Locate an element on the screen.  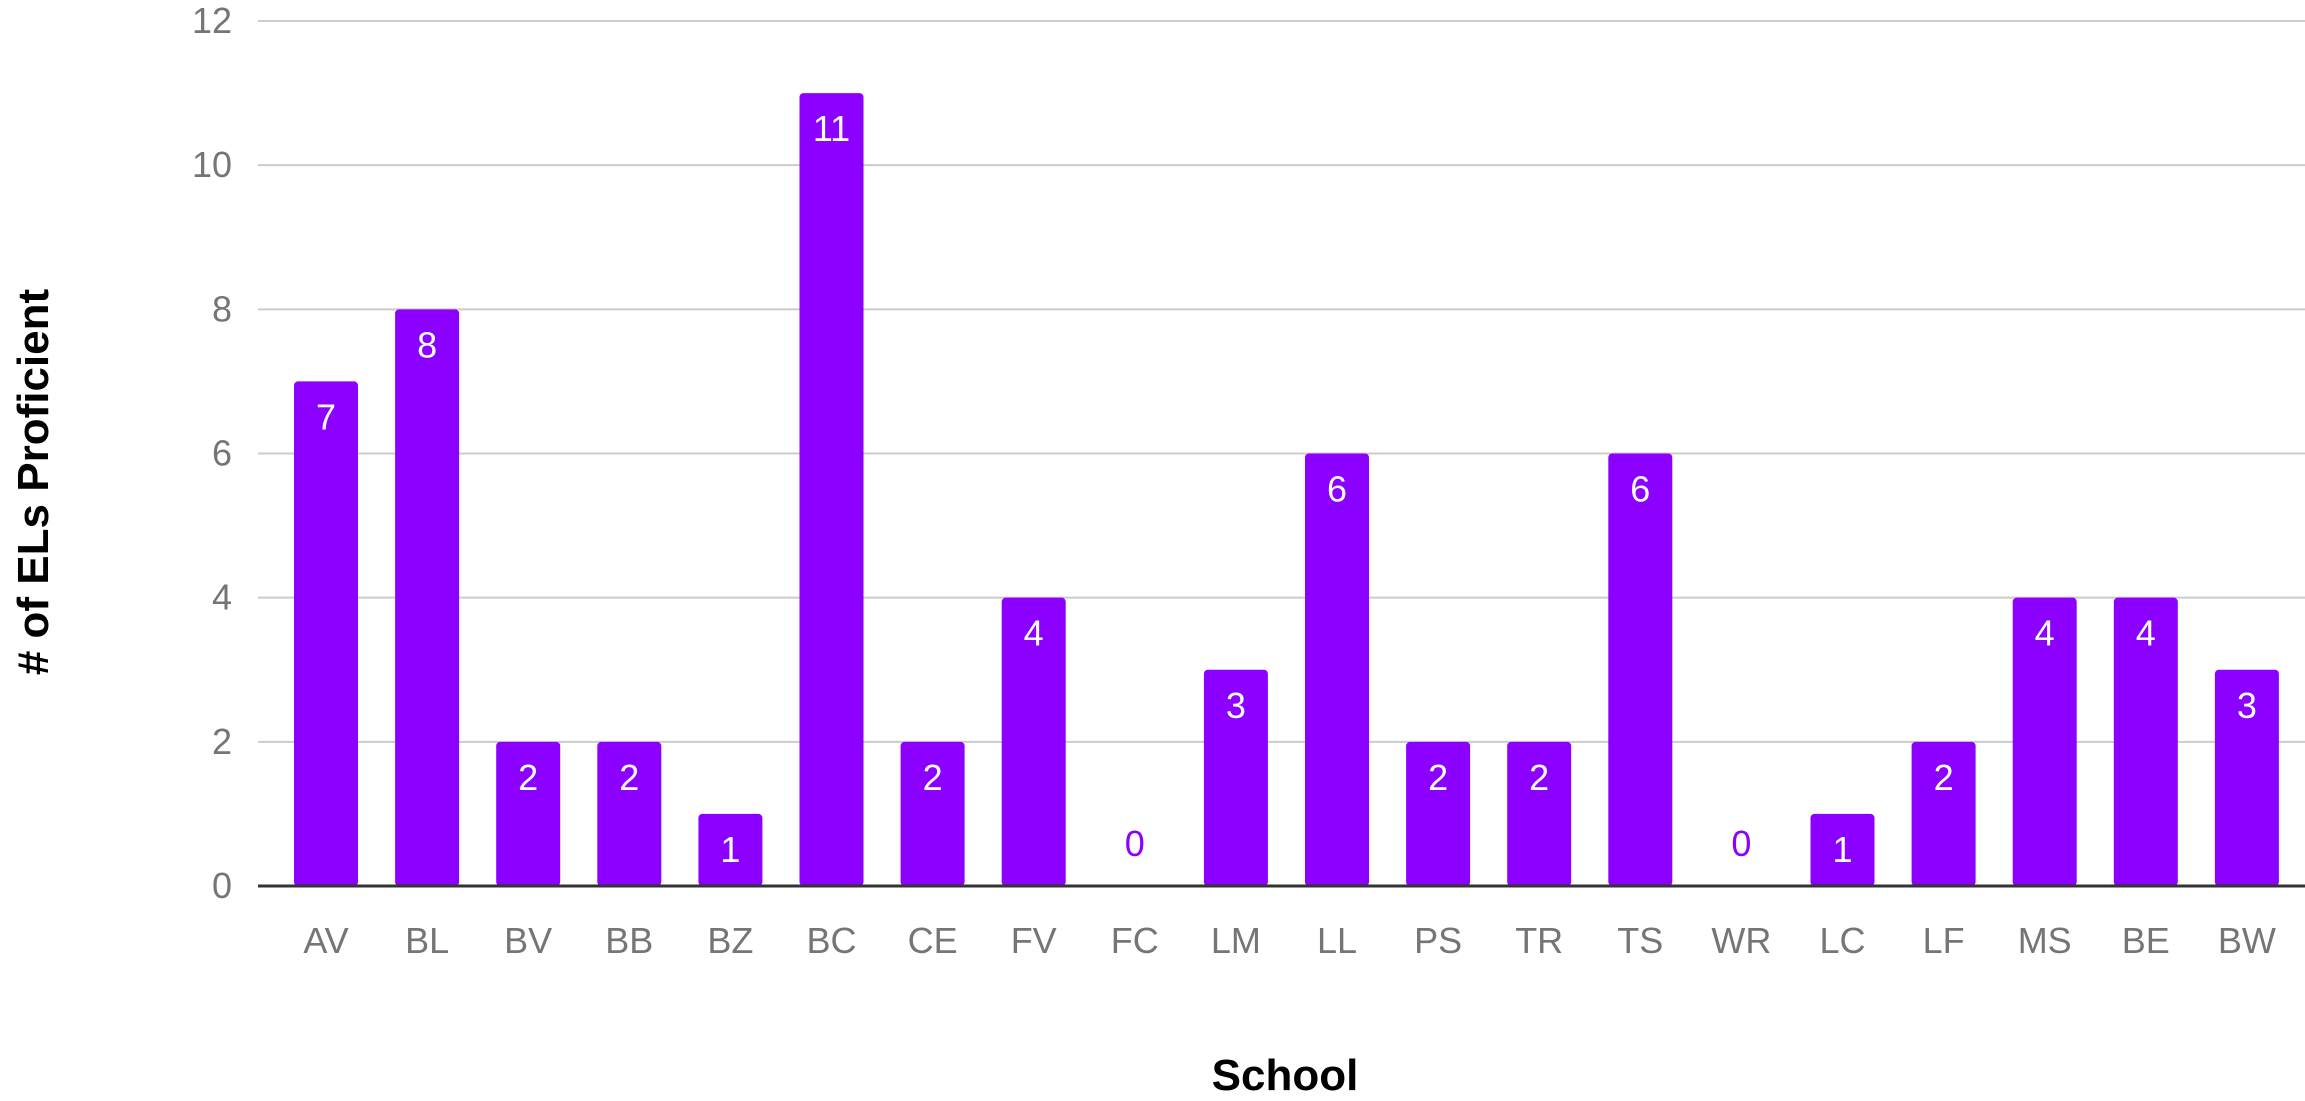
bar-ms is located at coordinates (2044, 741).